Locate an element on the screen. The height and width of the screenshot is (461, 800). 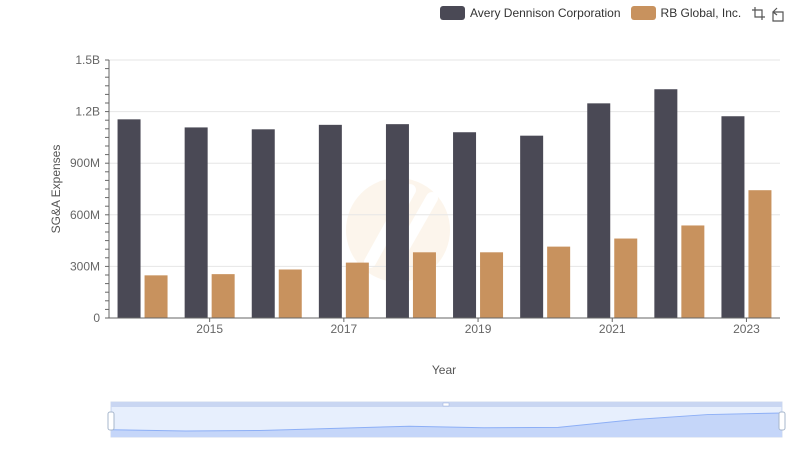
bar-avery-dennison-2017 is located at coordinates (330, 221).